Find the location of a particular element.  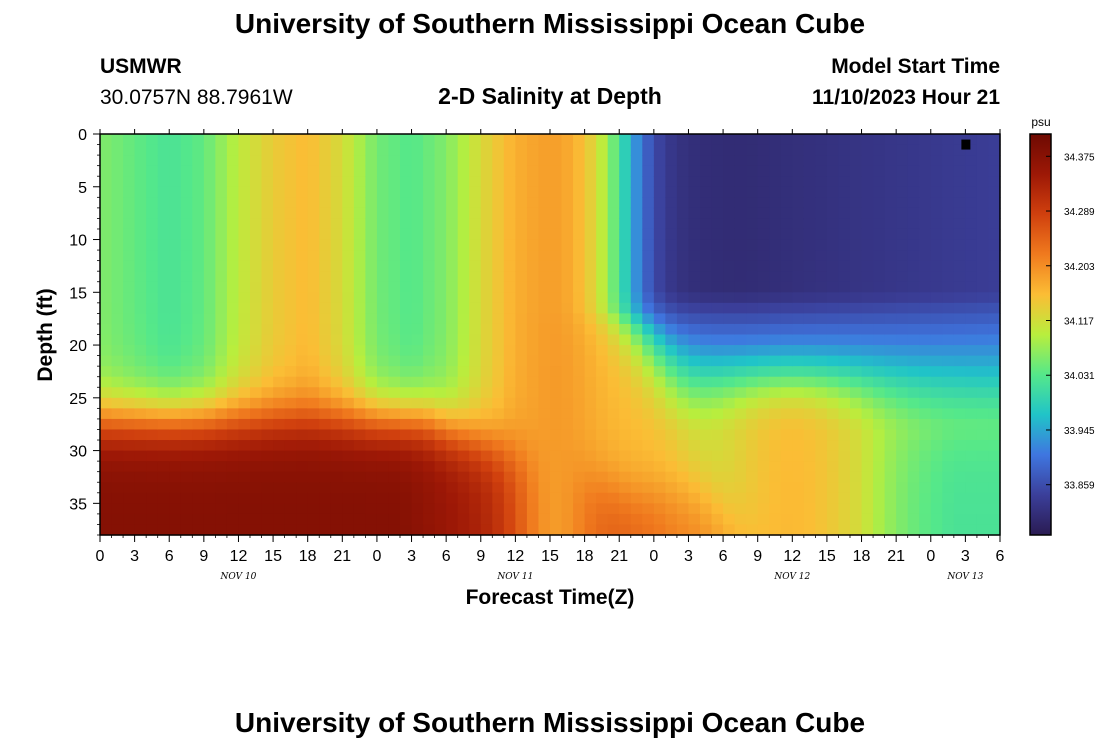

y-tick-label: 35 is located at coordinates (78, 504).